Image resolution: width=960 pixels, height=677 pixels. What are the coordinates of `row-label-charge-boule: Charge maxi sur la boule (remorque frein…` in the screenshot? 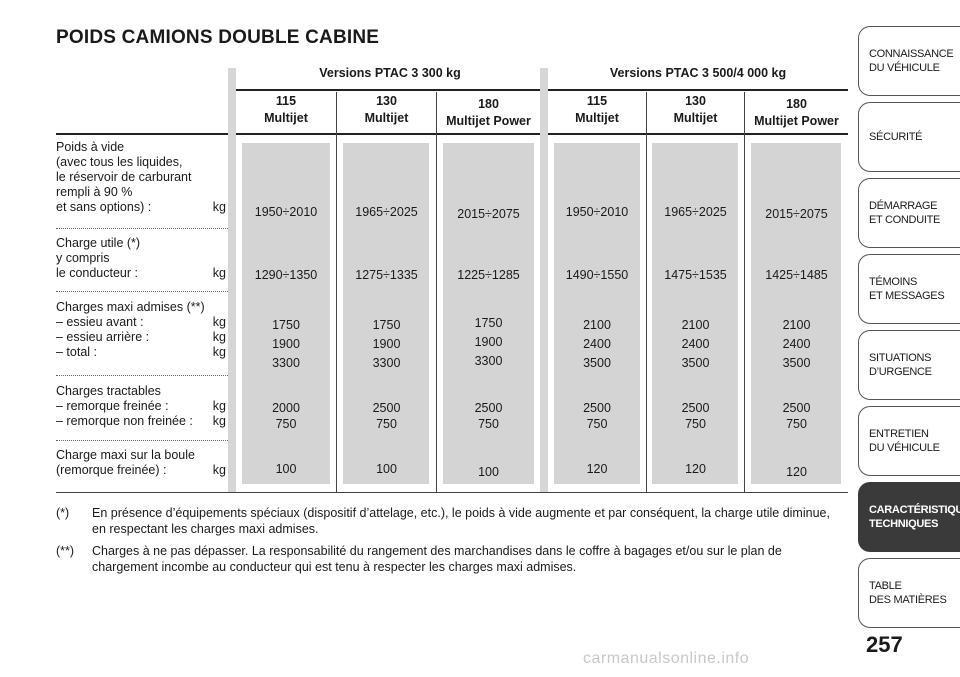 It's located at (141, 462).